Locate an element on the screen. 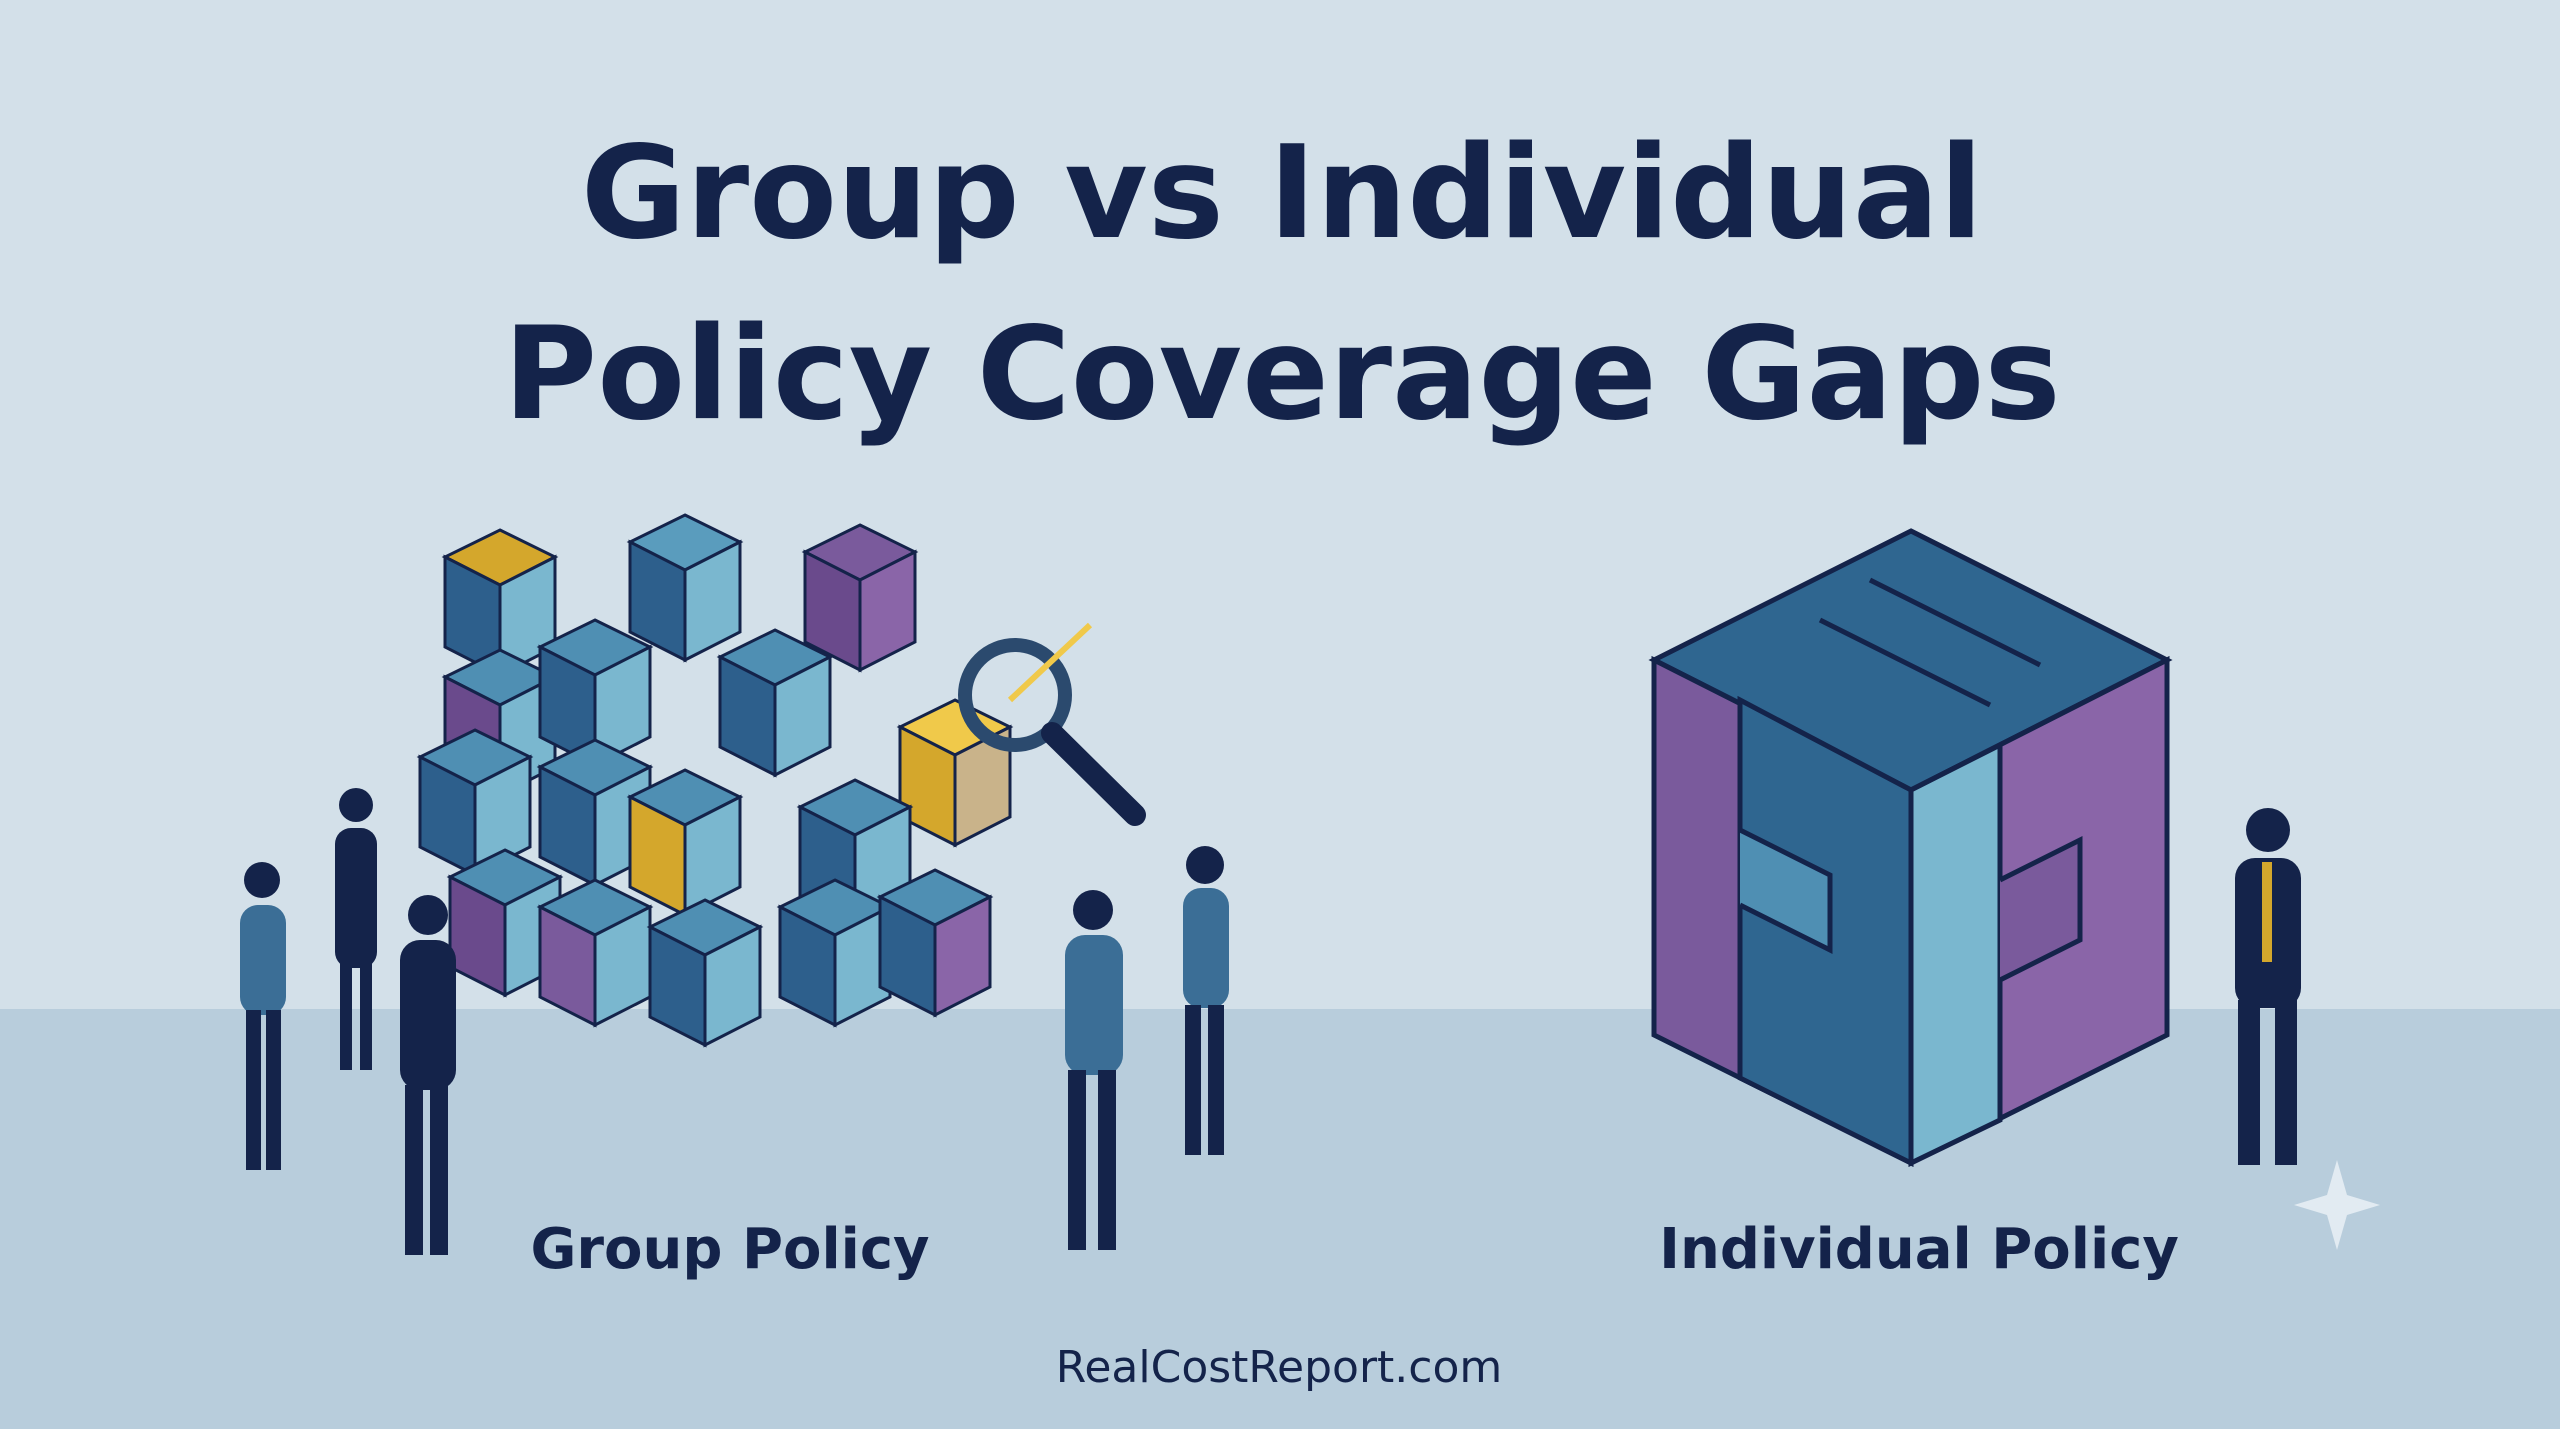 This screenshot has width=2560, height=1429. individual-cube is located at coordinates (1910, 848).